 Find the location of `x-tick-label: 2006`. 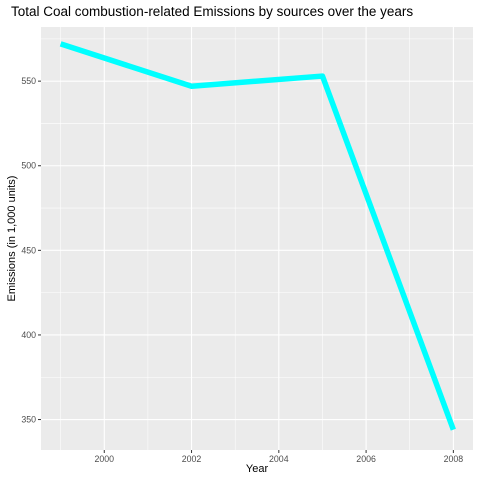

x-tick-label: 2006 is located at coordinates (366, 459).